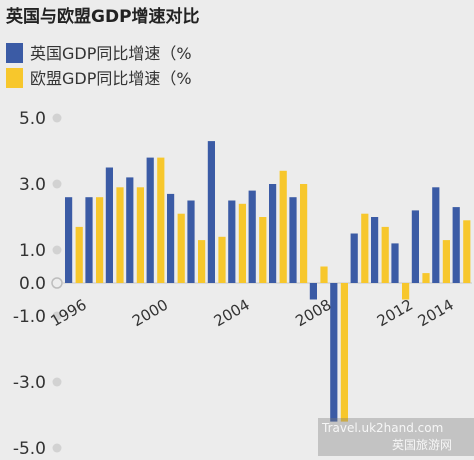 Image resolution: width=474 pixels, height=460 pixels. Describe the element at coordinates (14, 53) in the screenshot. I see `legend-swatch-uk` at that location.